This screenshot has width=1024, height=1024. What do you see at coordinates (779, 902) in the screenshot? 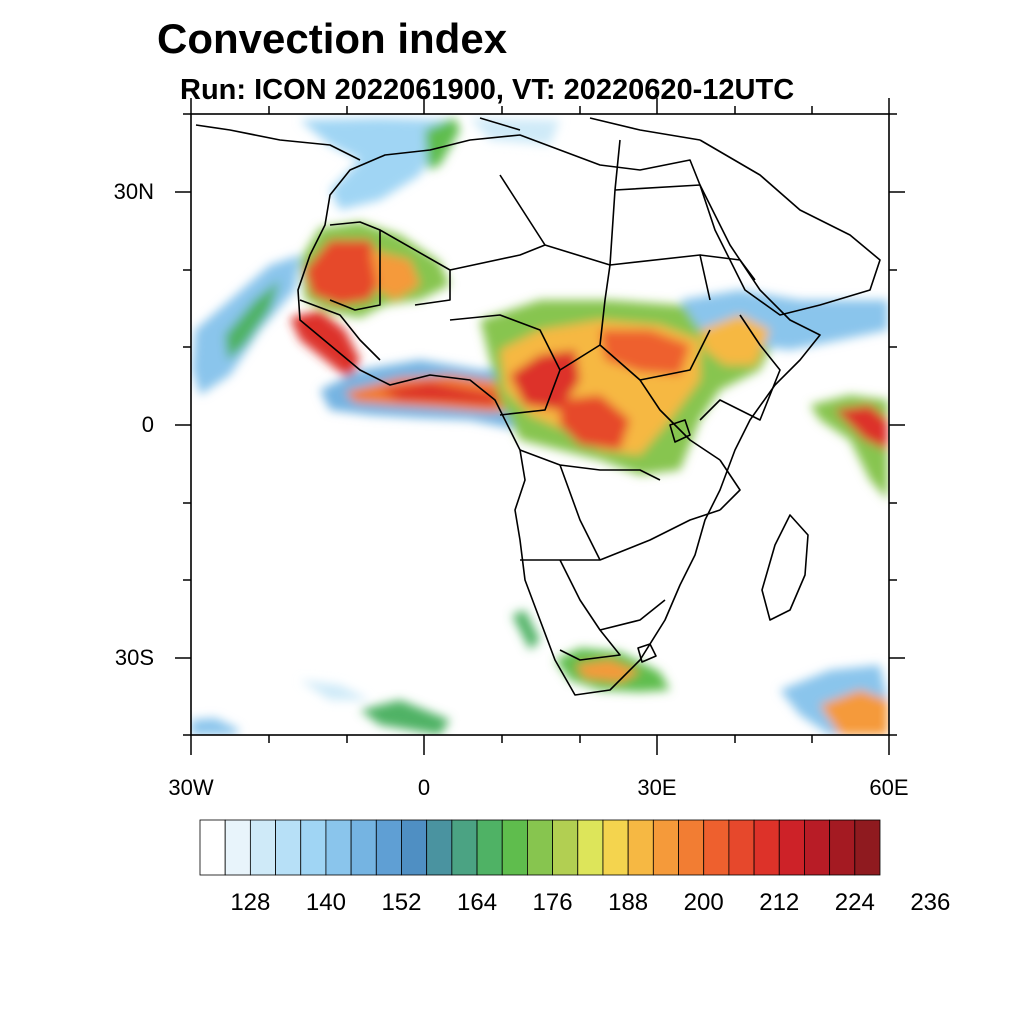
I see `colorbar-label-212: 212` at bounding box center [779, 902].